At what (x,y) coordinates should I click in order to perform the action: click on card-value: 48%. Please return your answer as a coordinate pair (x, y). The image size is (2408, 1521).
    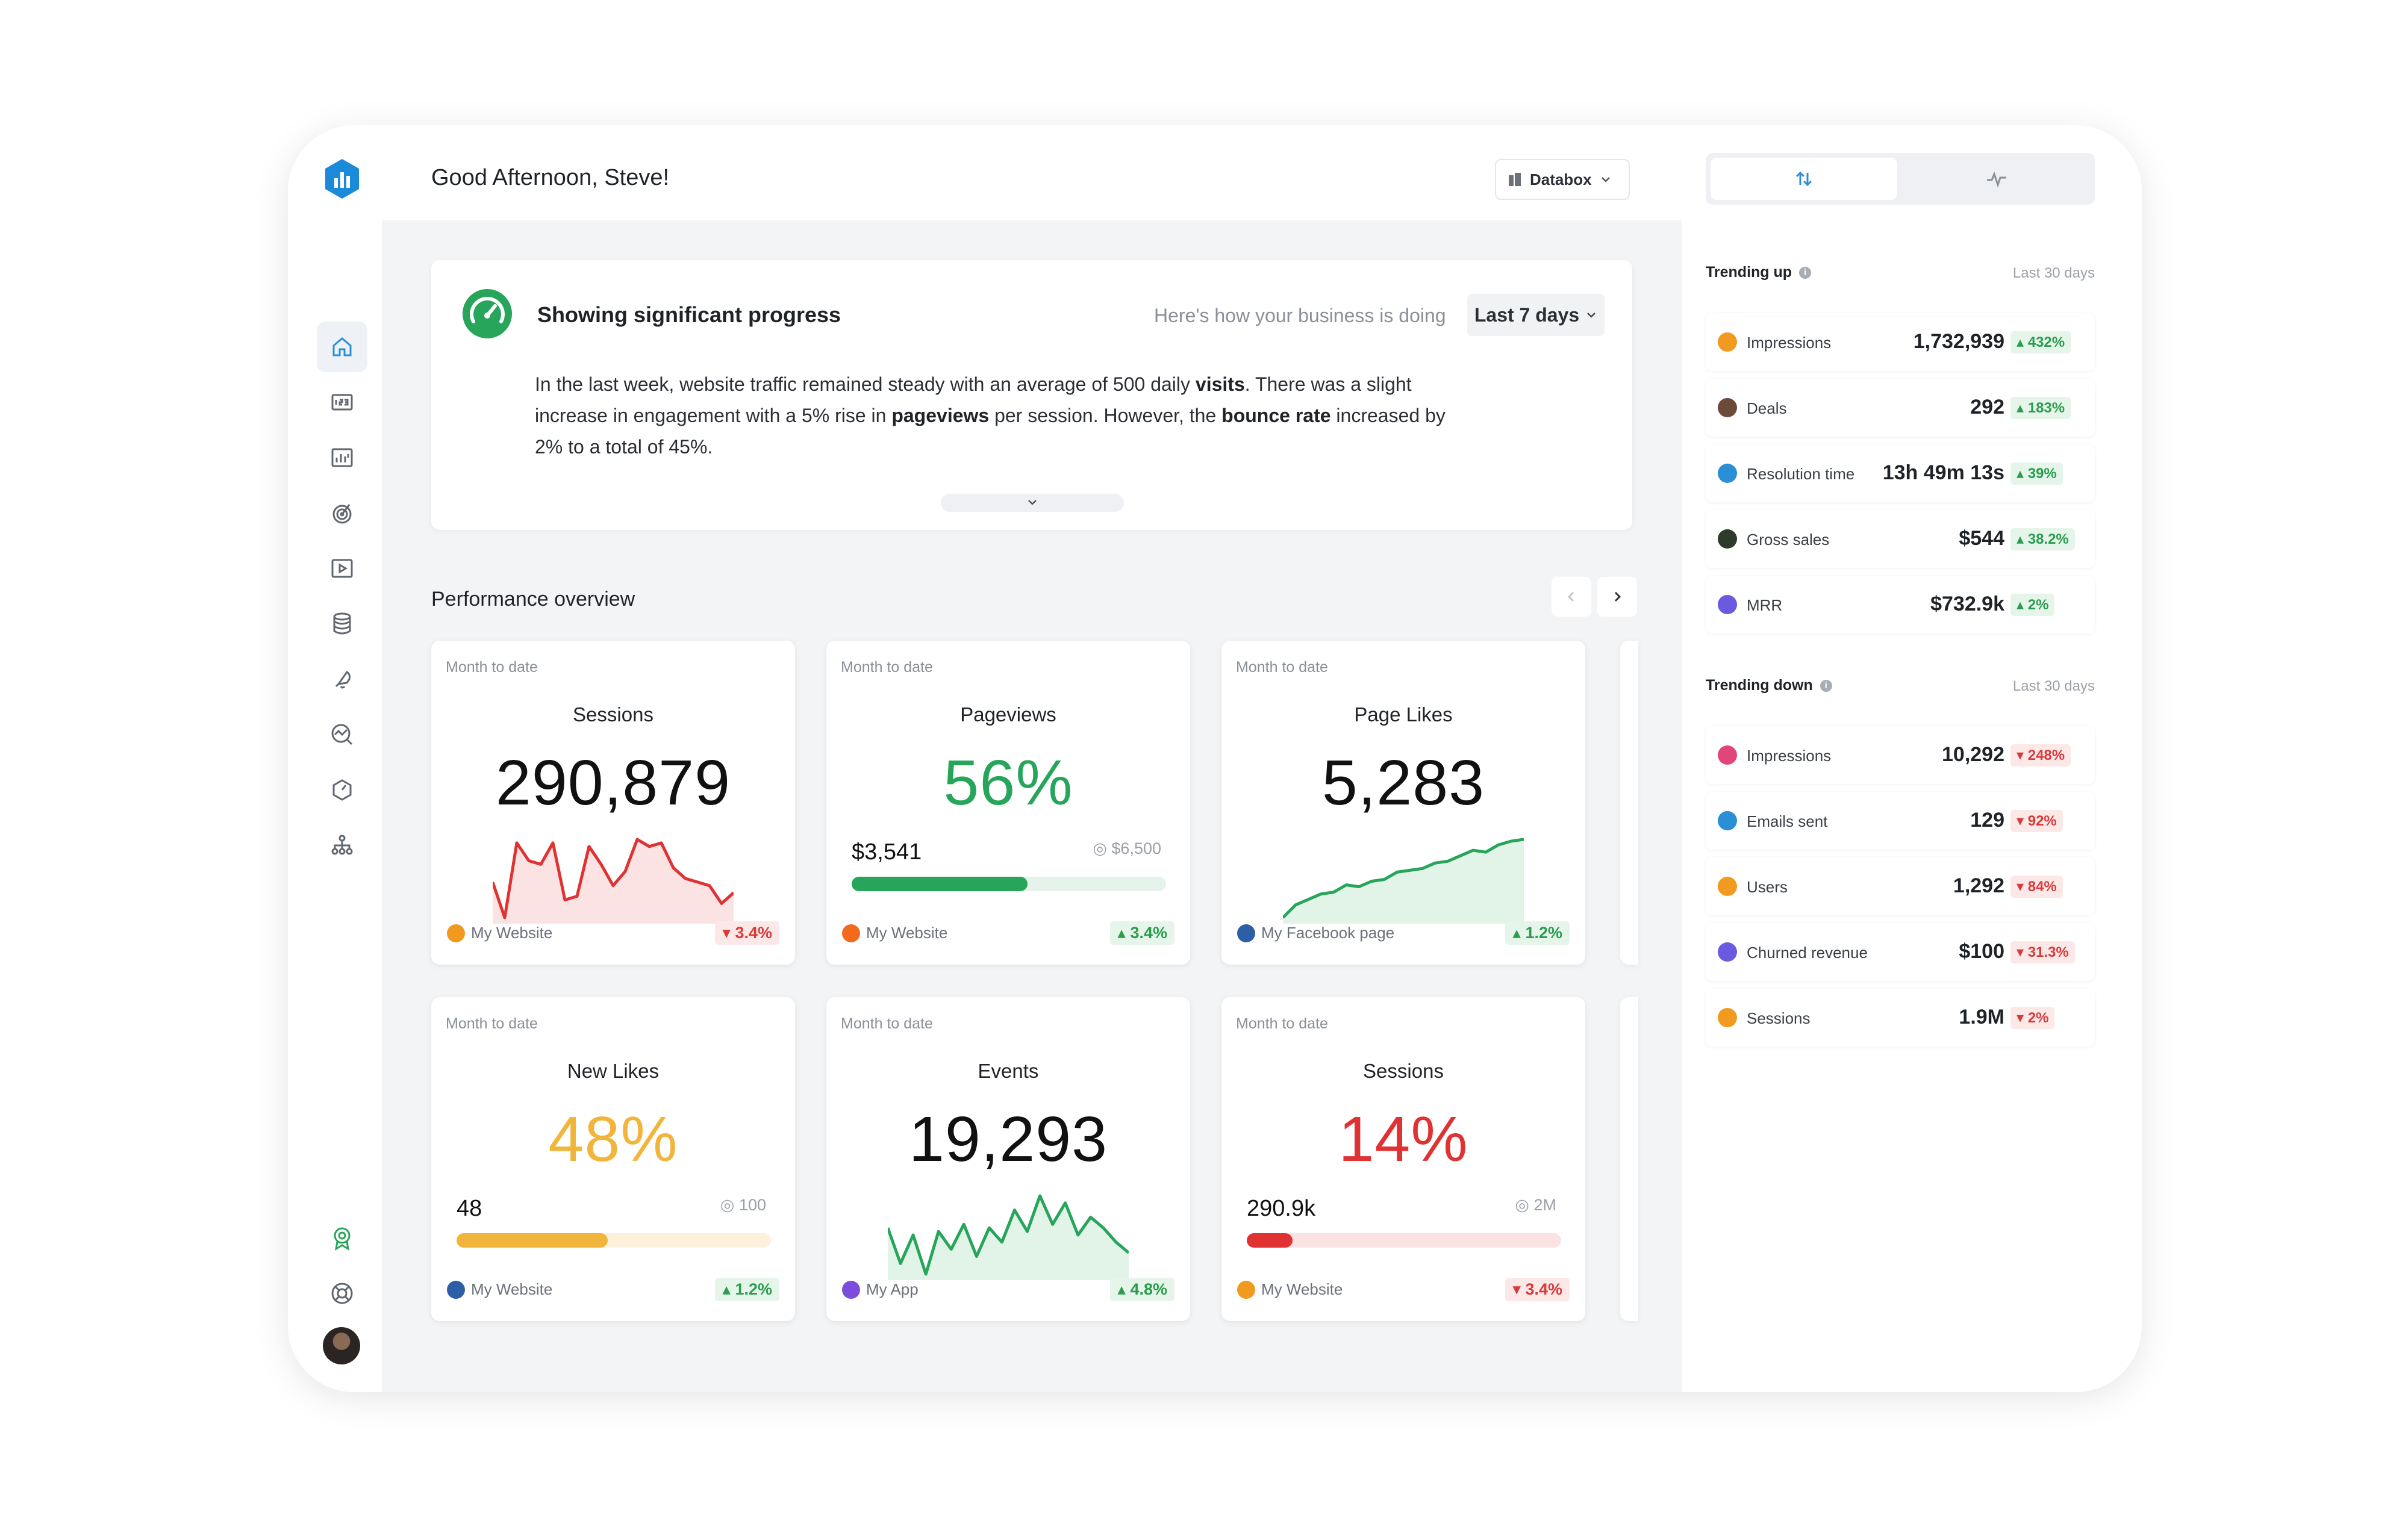
    Looking at the image, I should click on (613, 1139).